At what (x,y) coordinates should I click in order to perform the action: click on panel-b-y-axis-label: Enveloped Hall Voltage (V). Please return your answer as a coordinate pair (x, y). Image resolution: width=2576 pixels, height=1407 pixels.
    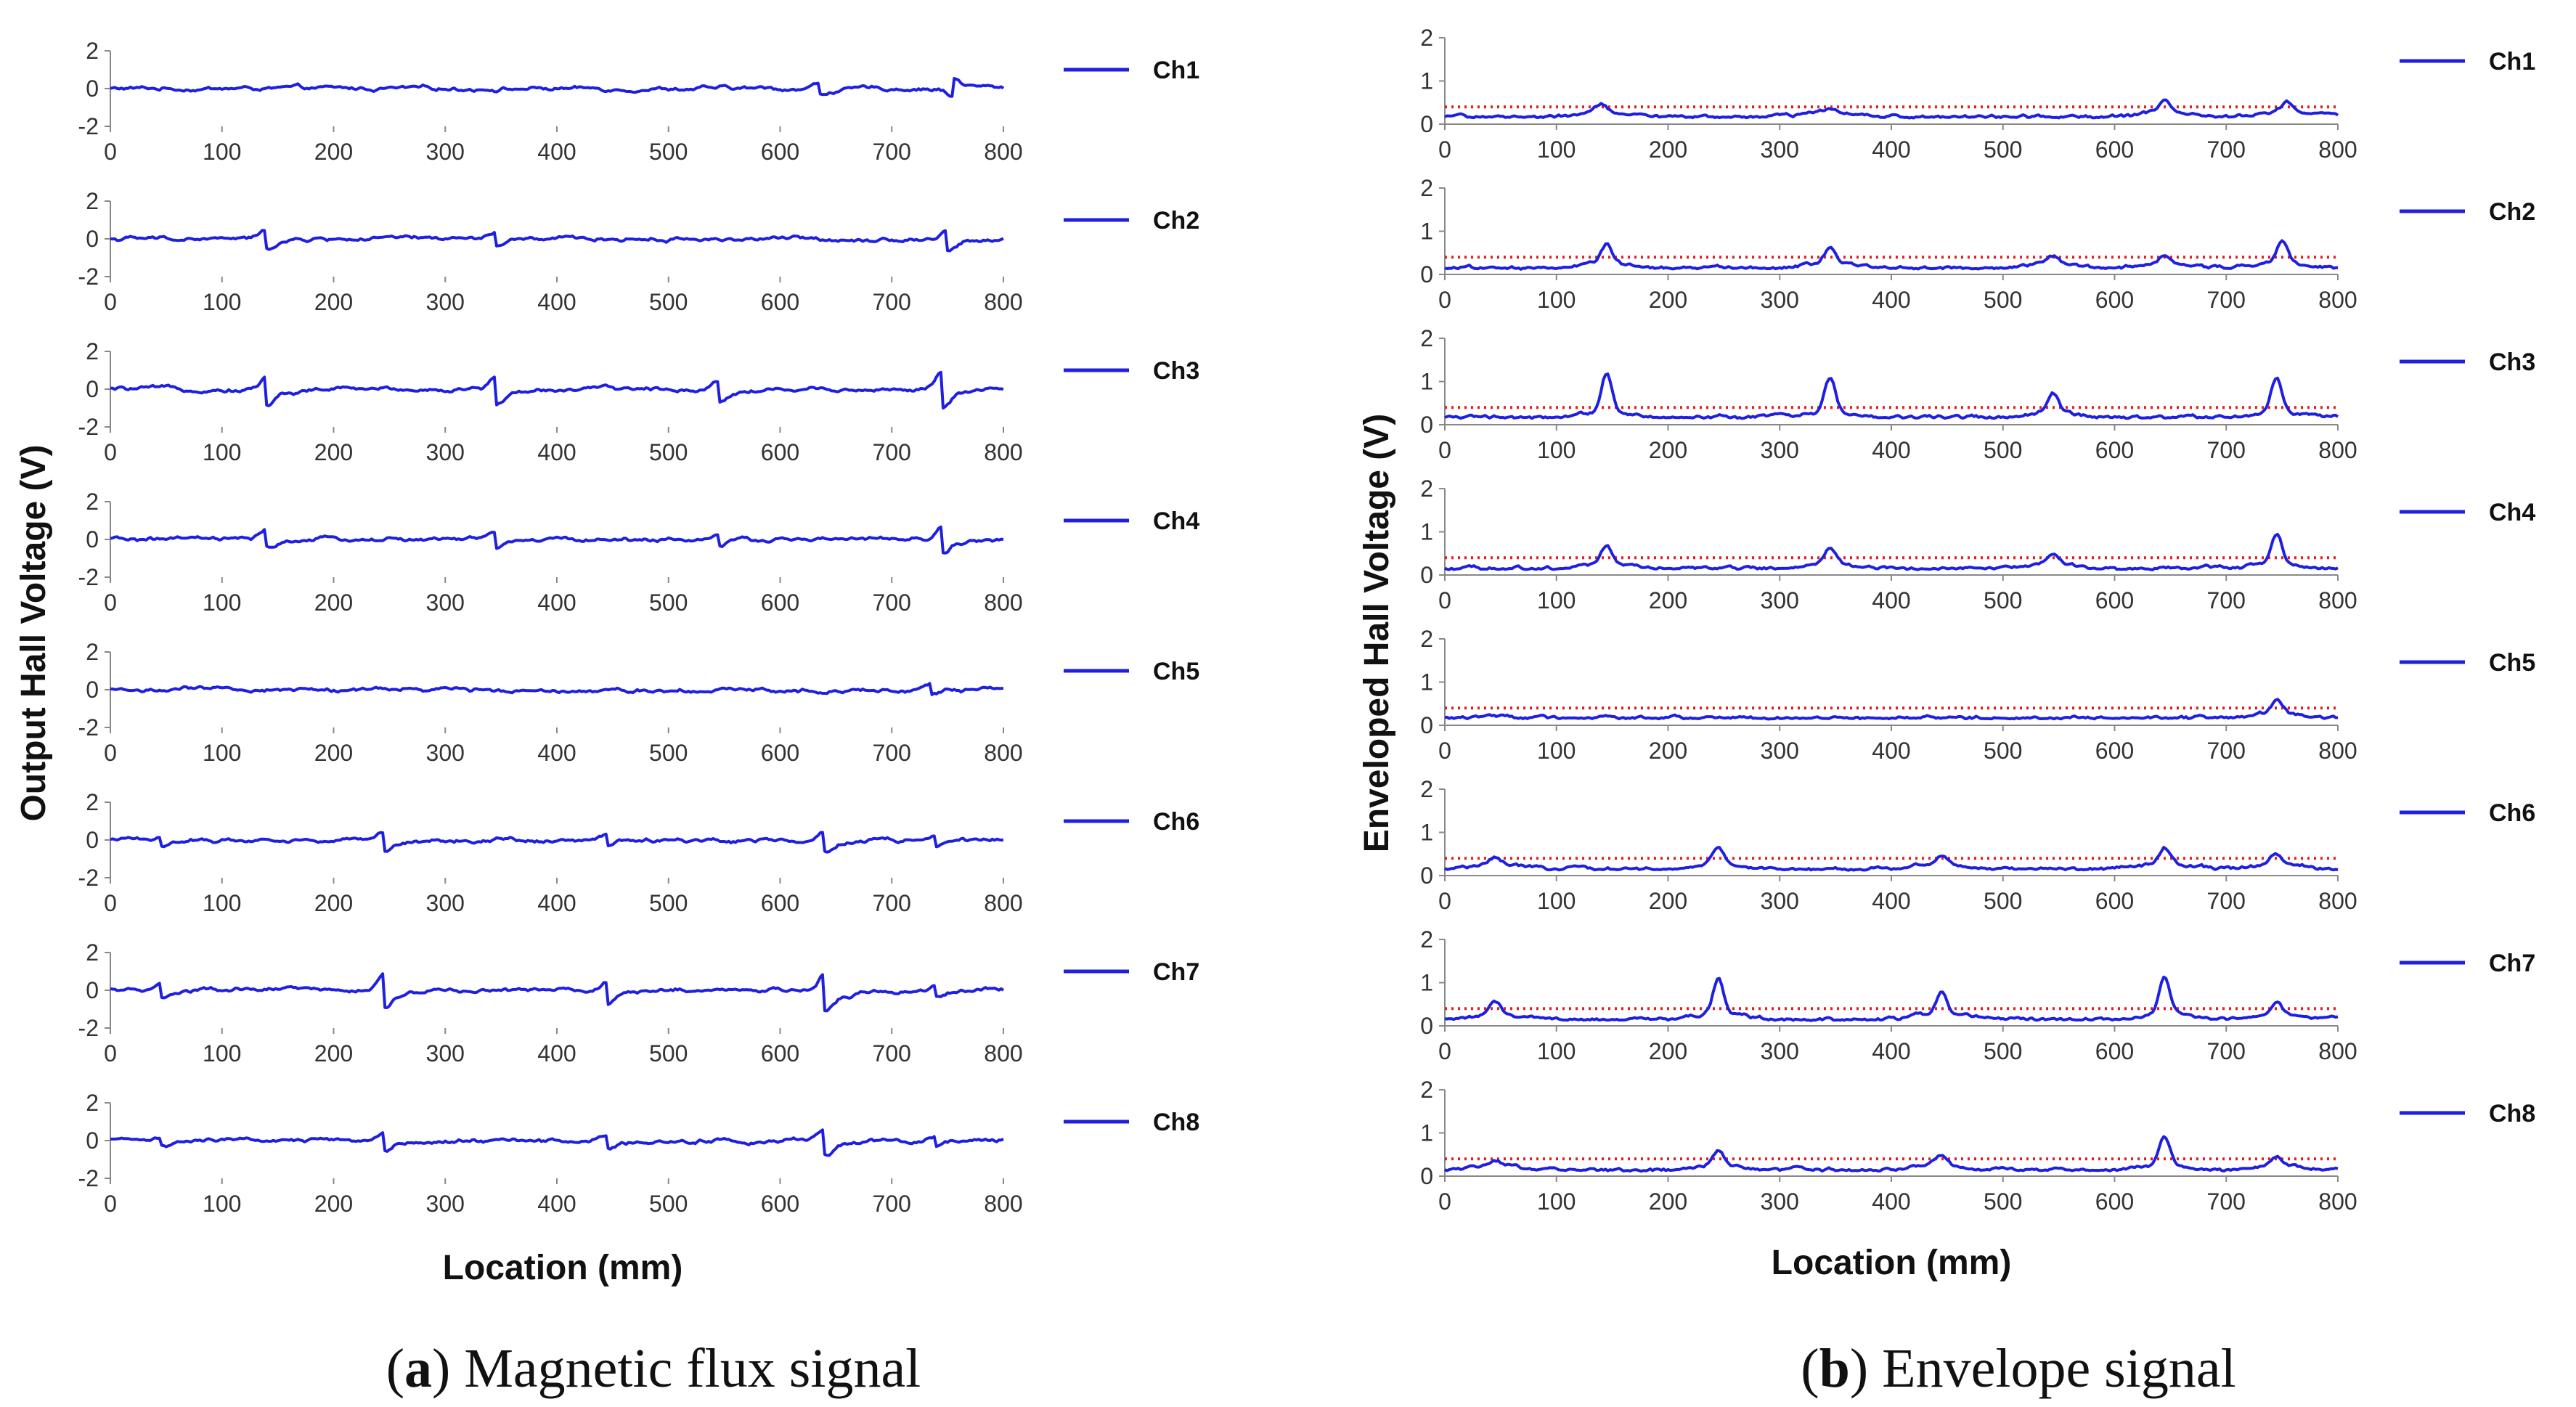
    Looking at the image, I should click on (1377, 633).